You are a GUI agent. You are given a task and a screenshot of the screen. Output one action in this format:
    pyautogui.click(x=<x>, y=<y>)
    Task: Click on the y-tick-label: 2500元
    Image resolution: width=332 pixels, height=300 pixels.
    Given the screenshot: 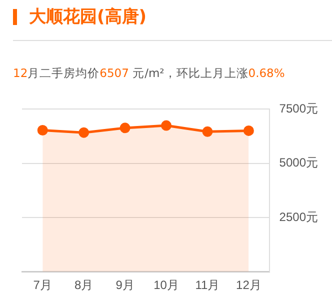 What is the action you would take?
    pyautogui.click(x=298, y=217)
    